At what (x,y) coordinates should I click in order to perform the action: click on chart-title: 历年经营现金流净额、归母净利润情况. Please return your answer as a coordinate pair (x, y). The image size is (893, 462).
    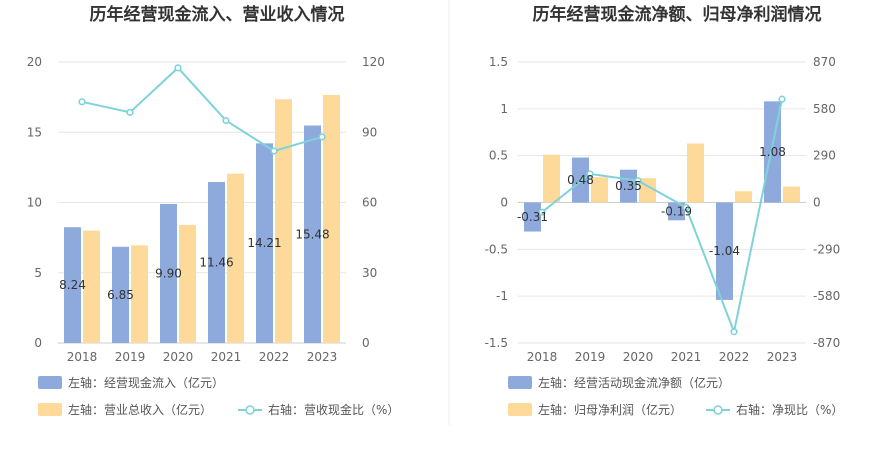
    Looking at the image, I should click on (677, 14).